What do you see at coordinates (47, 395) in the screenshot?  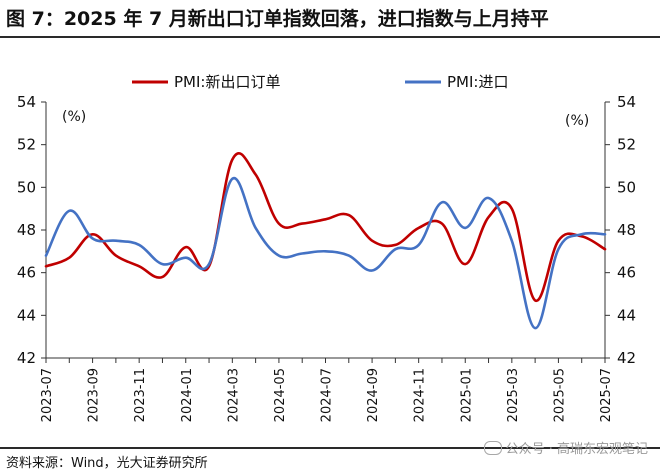 I see `x-tick-label: 2023-07` at bounding box center [47, 395].